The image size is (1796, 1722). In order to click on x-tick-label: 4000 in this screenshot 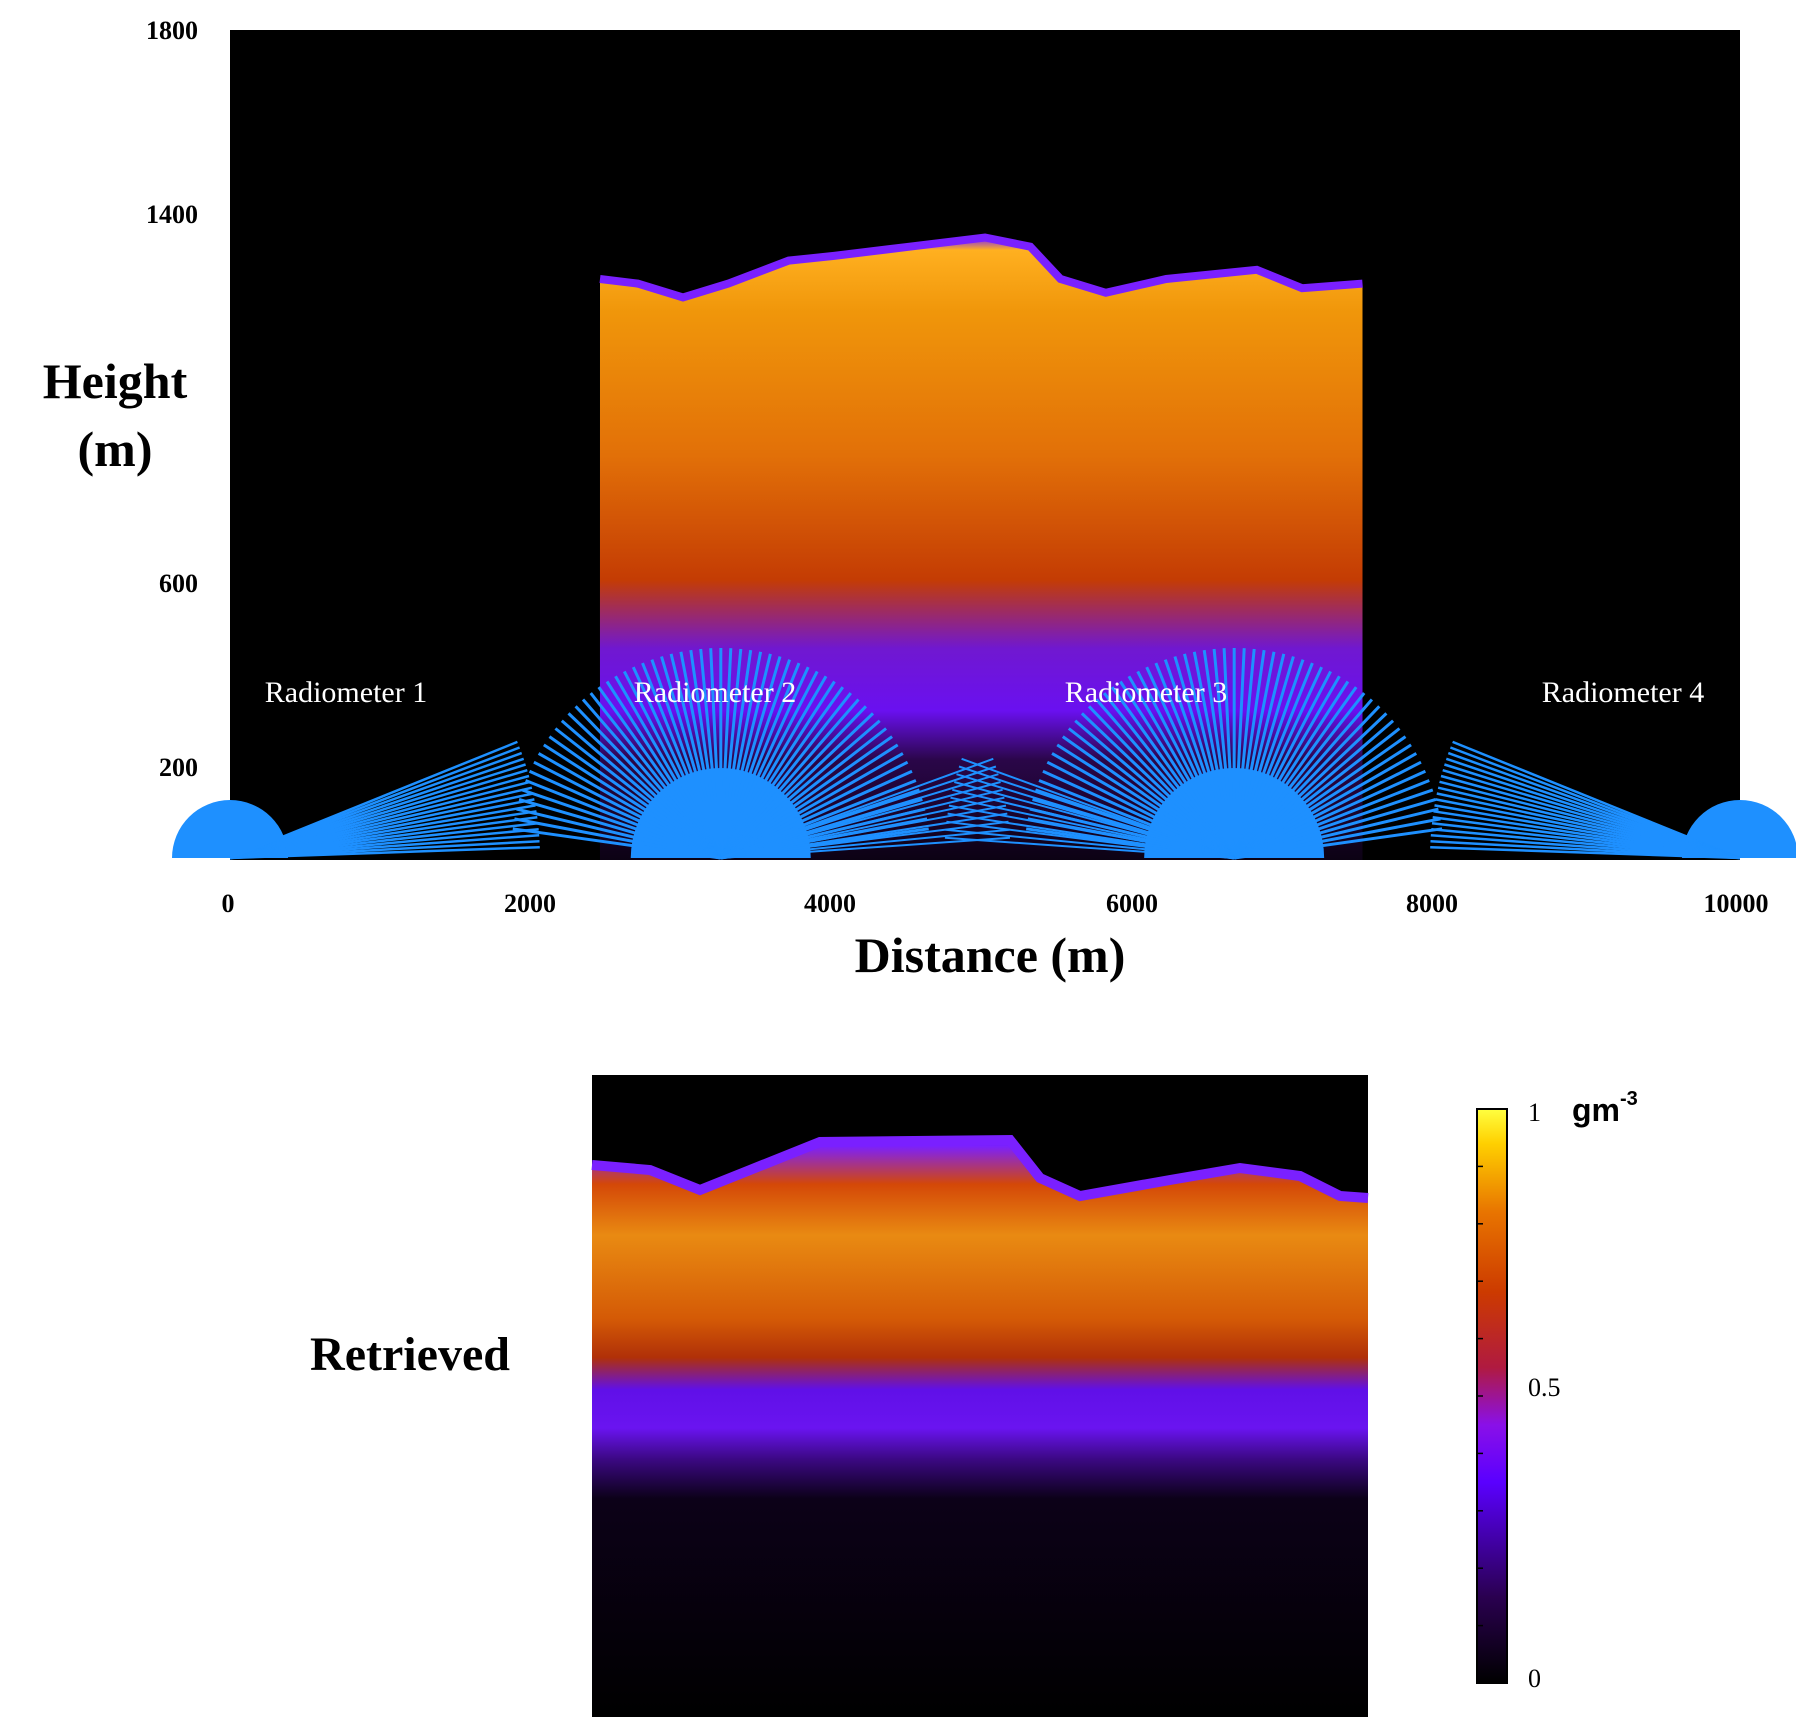, I will do `click(830, 903)`.